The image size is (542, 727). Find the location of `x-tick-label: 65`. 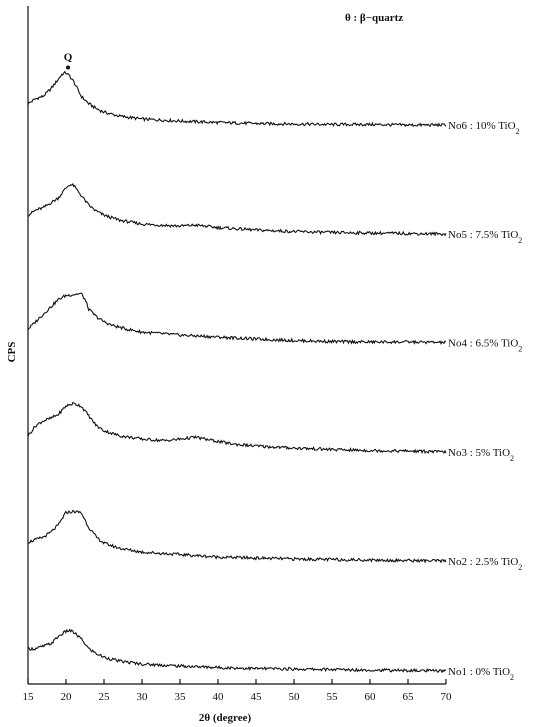

x-tick-label: 65 is located at coordinates (409, 697).